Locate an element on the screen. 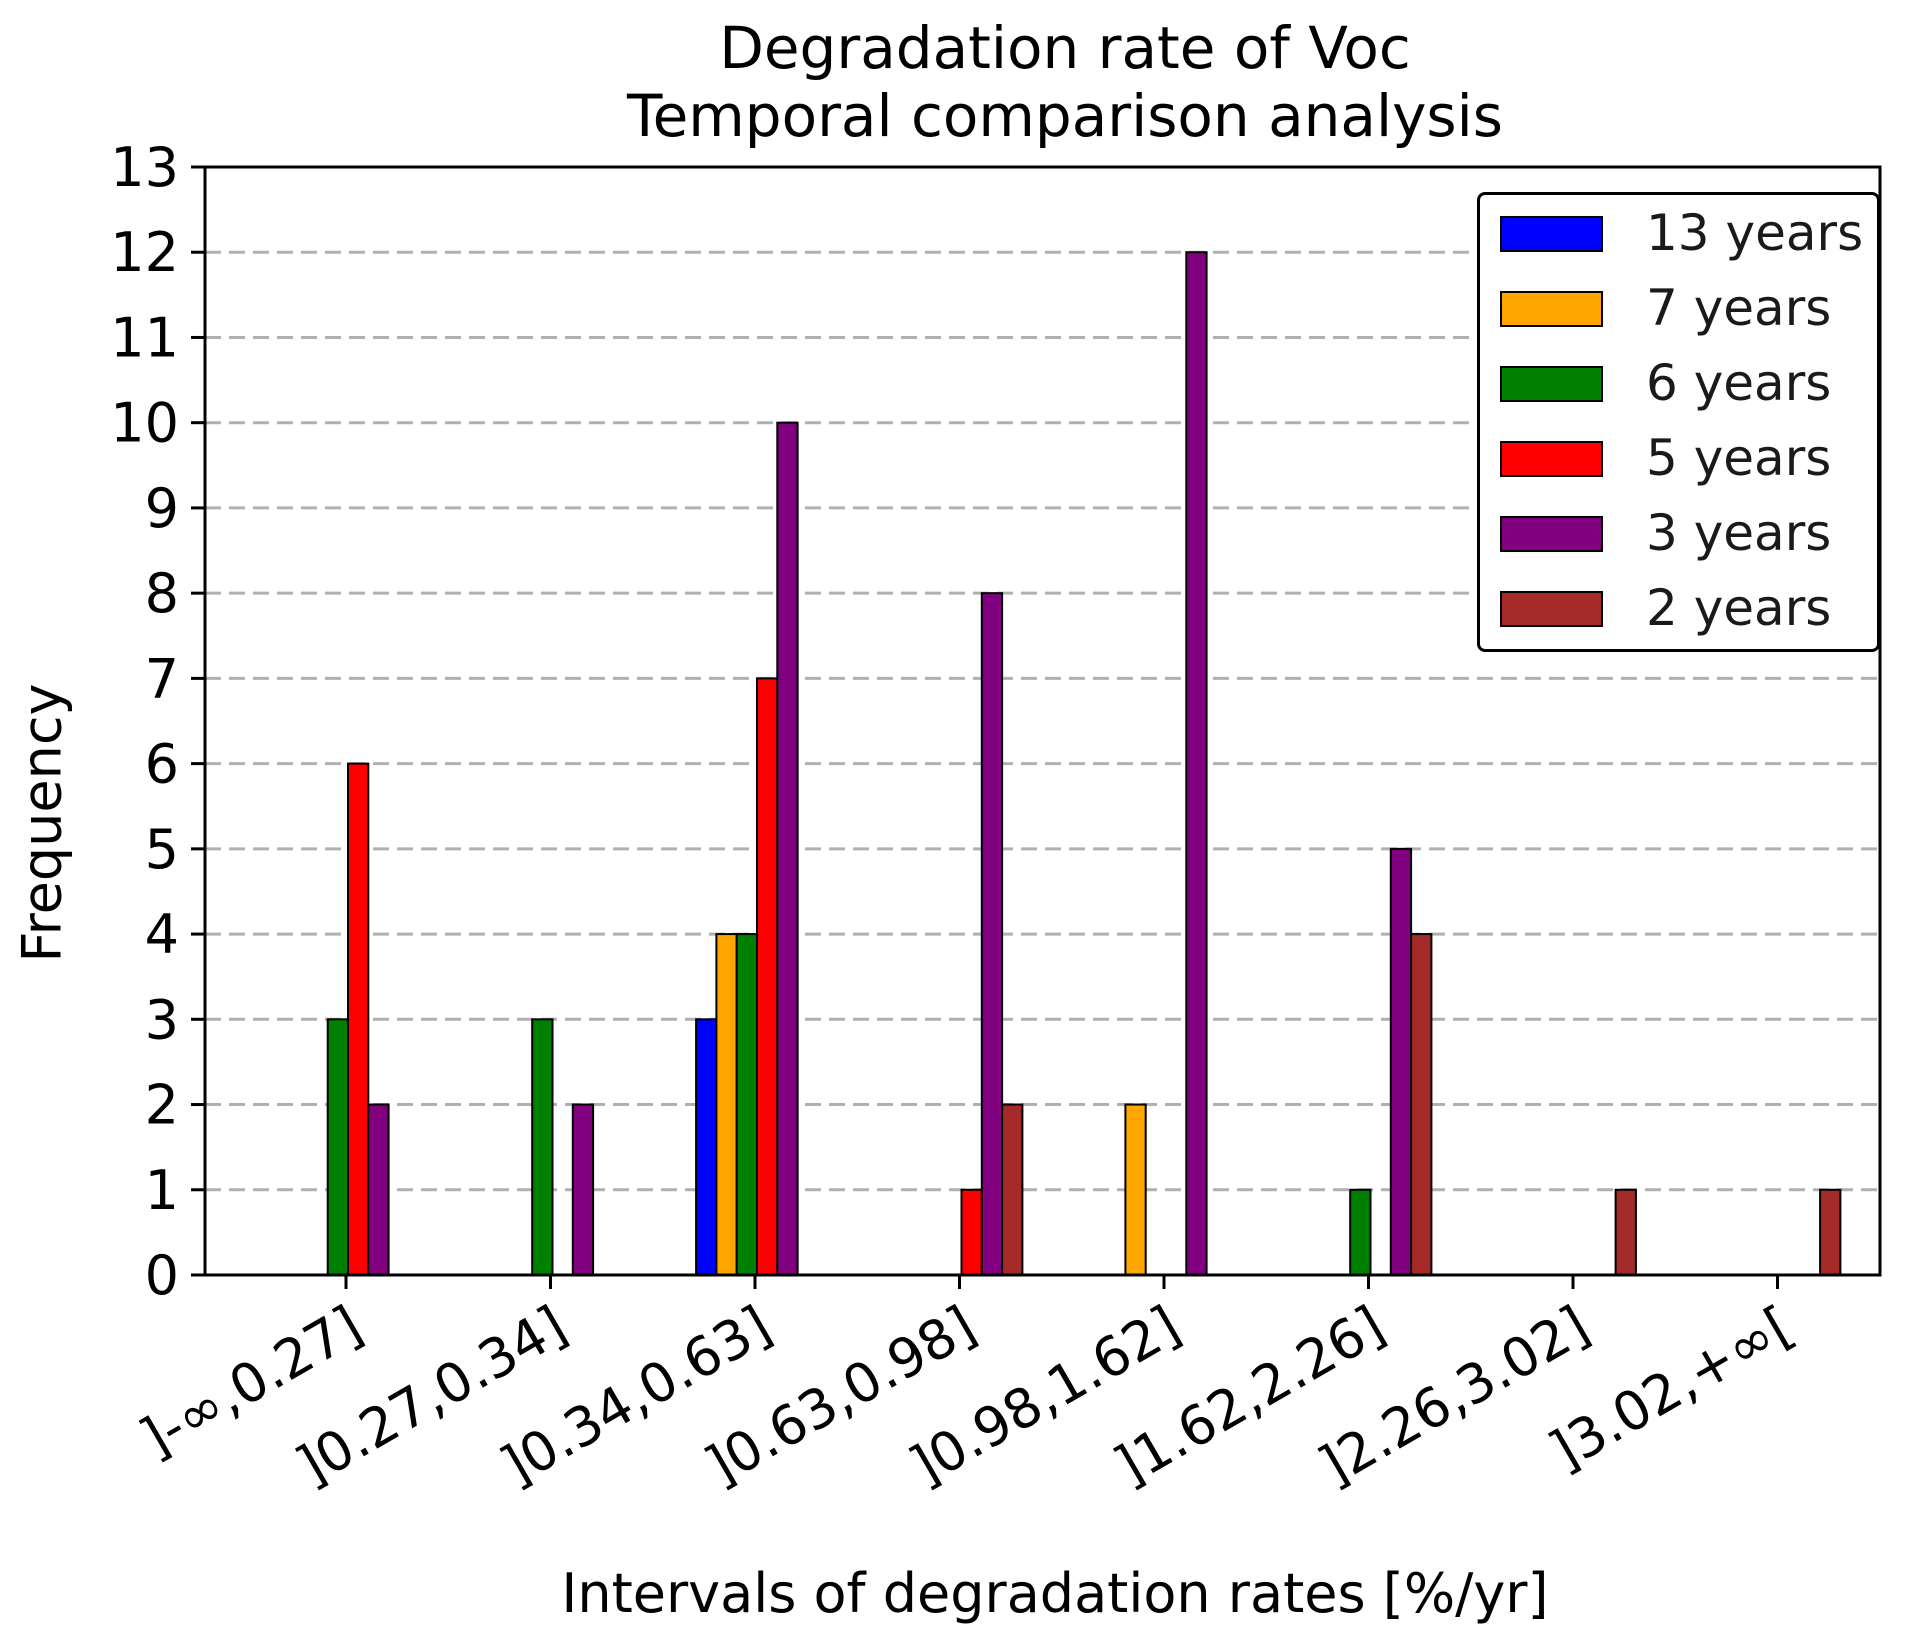 The image size is (1932, 1648). y-tick-label: 0 is located at coordinates (162, 1275).